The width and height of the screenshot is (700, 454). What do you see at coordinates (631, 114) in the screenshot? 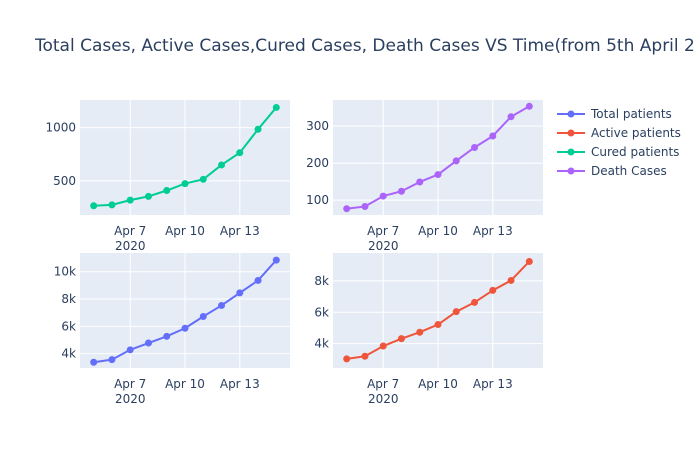
I see `legend-label: Total patients` at bounding box center [631, 114].